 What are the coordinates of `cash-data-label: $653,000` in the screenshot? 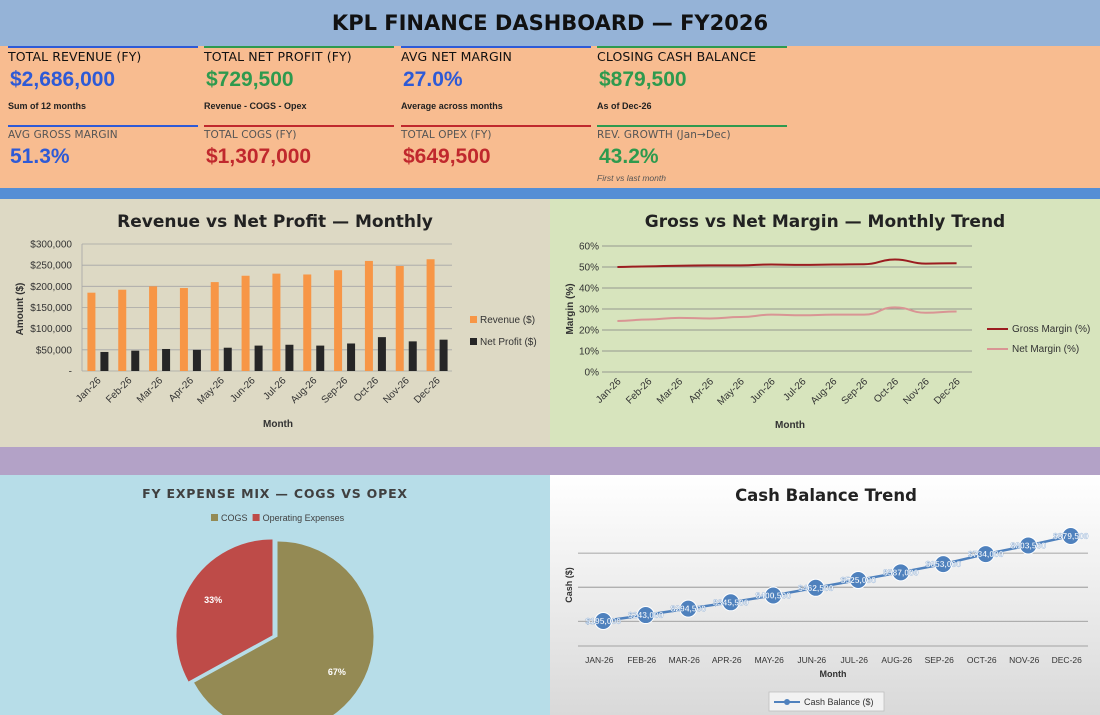 It's located at (944, 564).